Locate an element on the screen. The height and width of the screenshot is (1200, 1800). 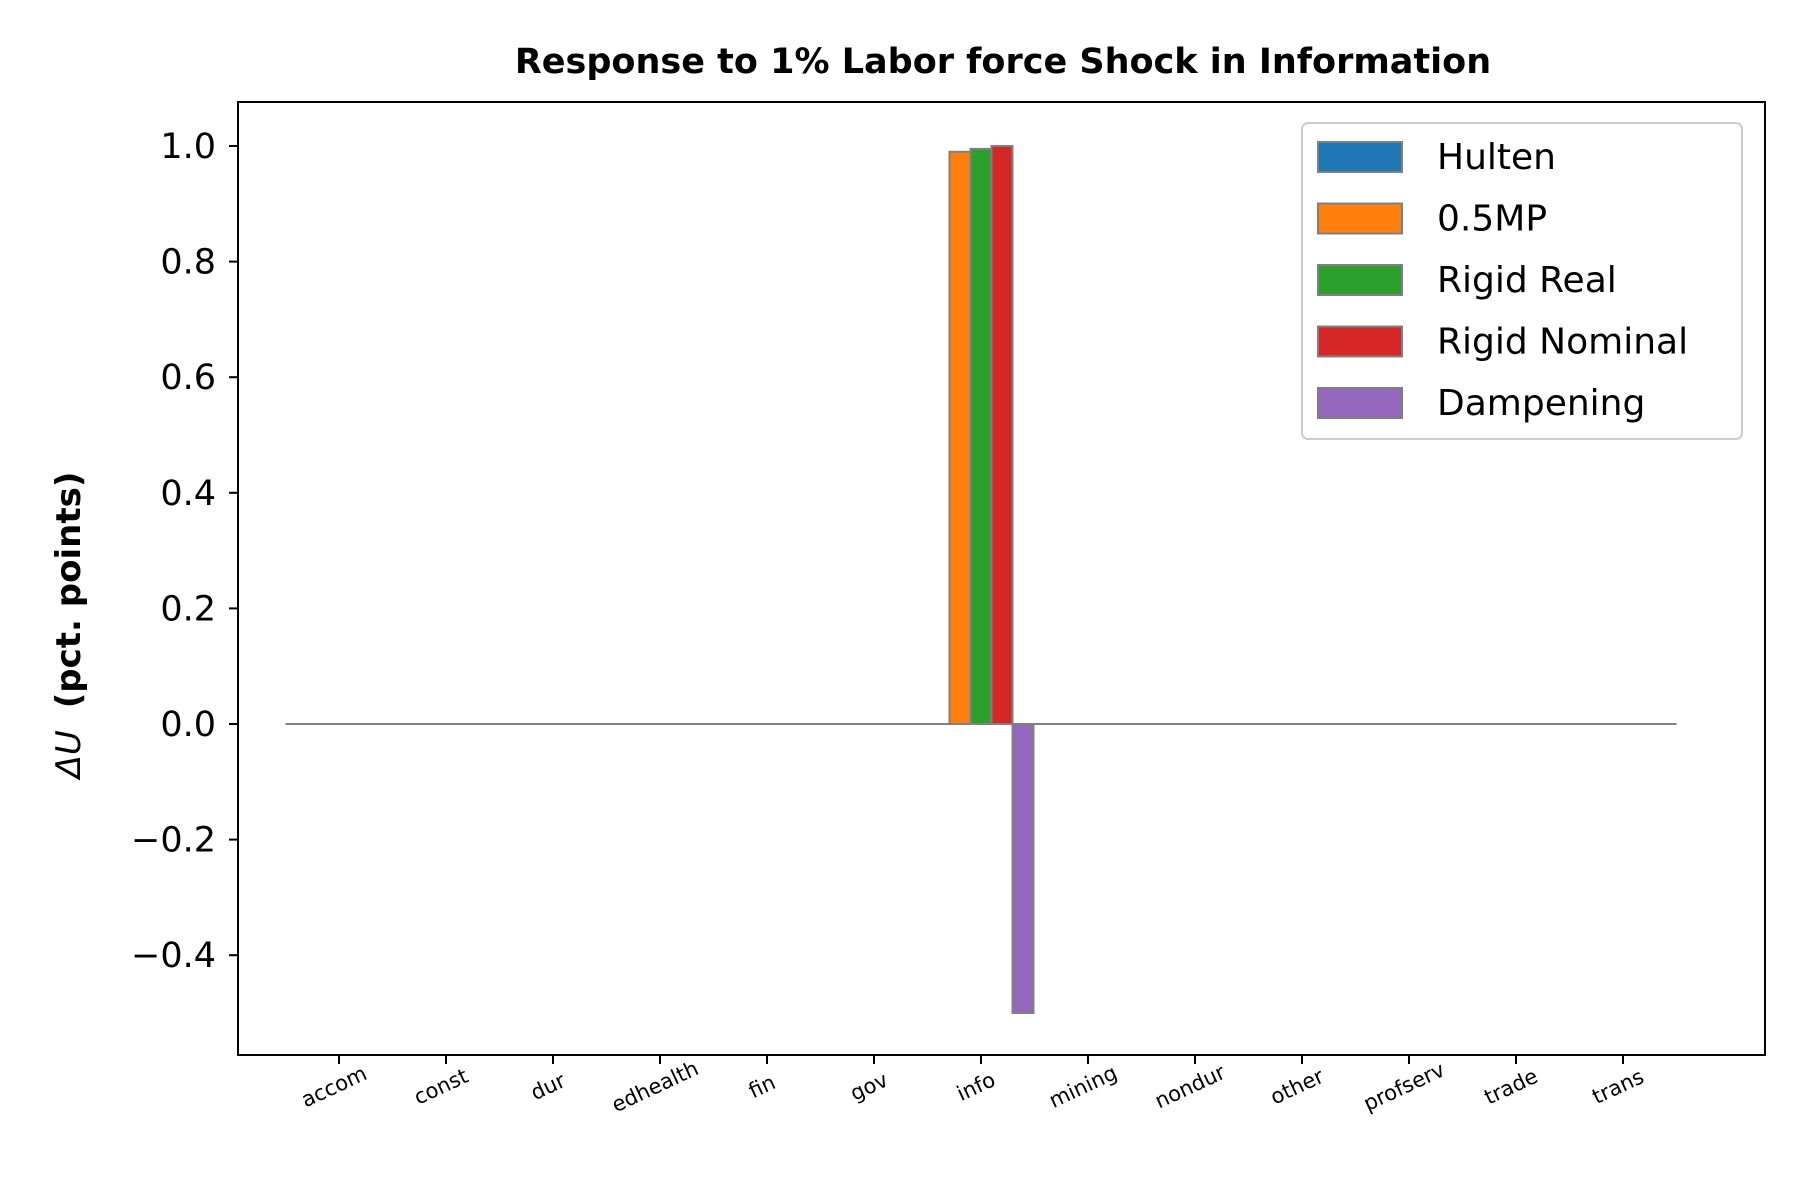
legend-swatch-hulten is located at coordinates (1360, 157).